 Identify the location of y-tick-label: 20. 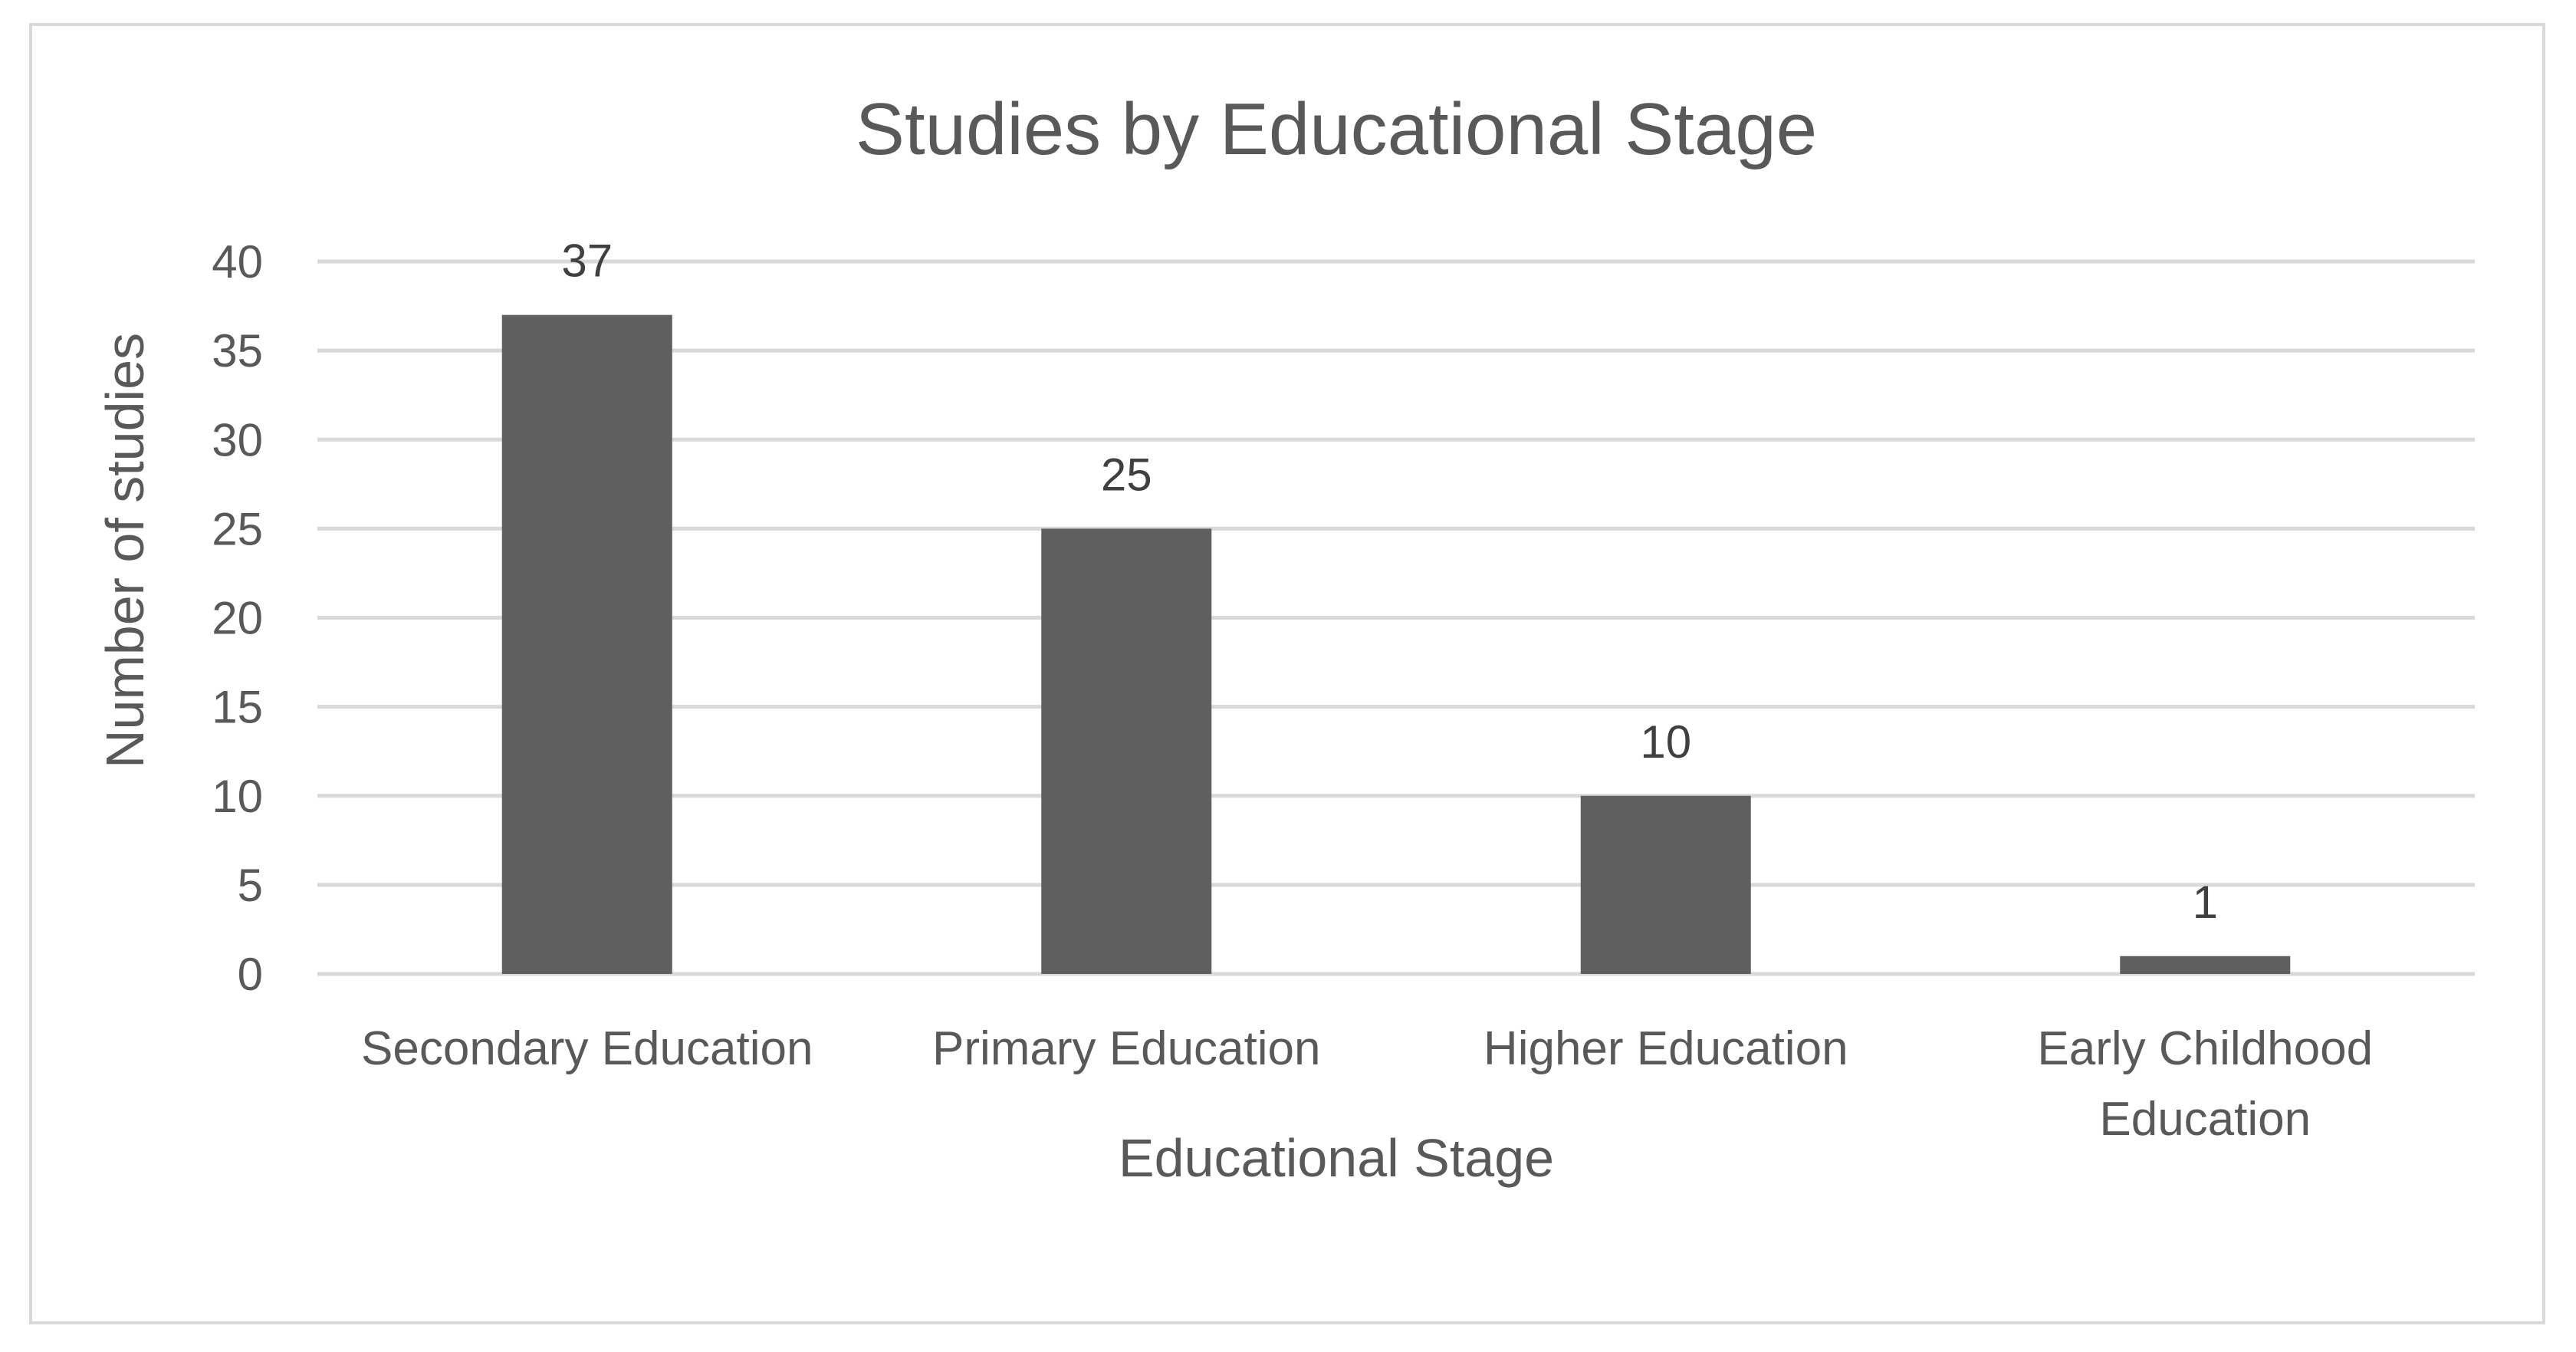
(238, 619).